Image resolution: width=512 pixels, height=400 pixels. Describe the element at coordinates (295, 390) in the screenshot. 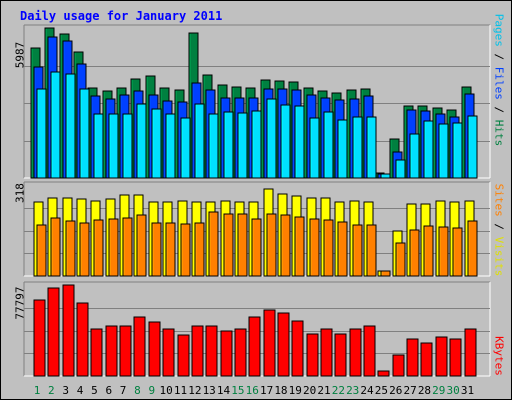

I see `x-tick-label-day-19: 19` at that location.